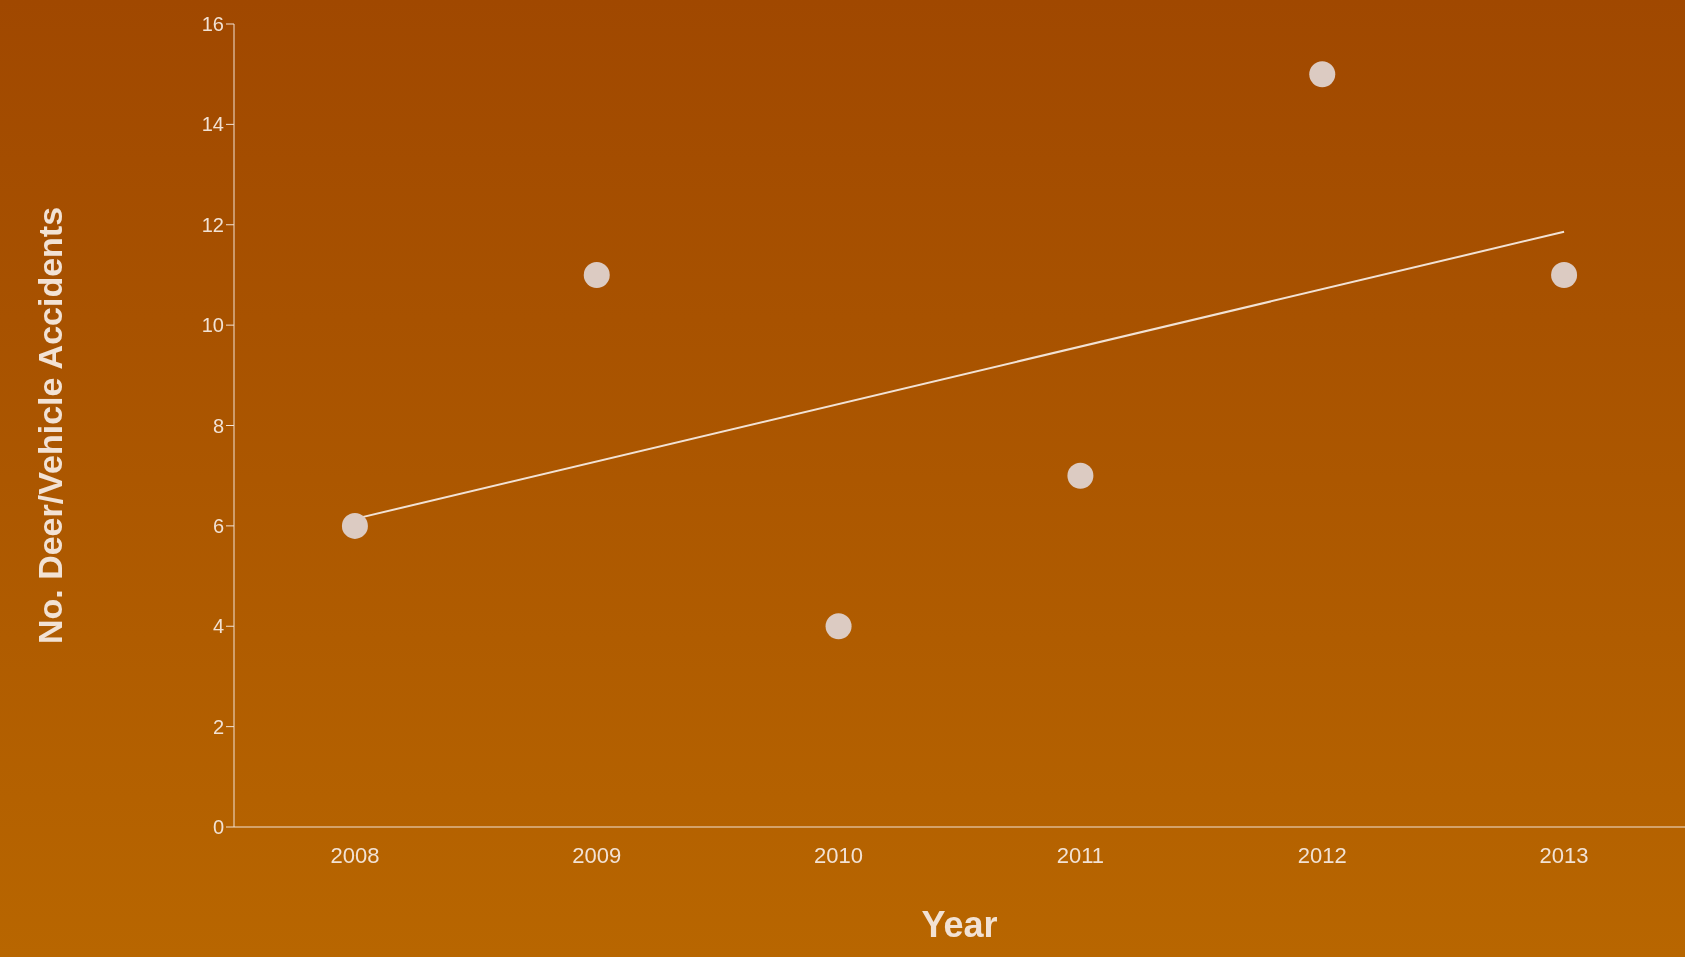 The image size is (1685, 957). I want to click on y-tick-label: 6, so click(218, 525).